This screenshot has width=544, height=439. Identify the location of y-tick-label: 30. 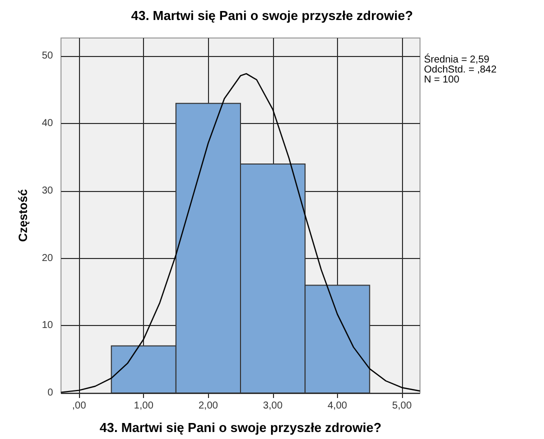
(48, 190).